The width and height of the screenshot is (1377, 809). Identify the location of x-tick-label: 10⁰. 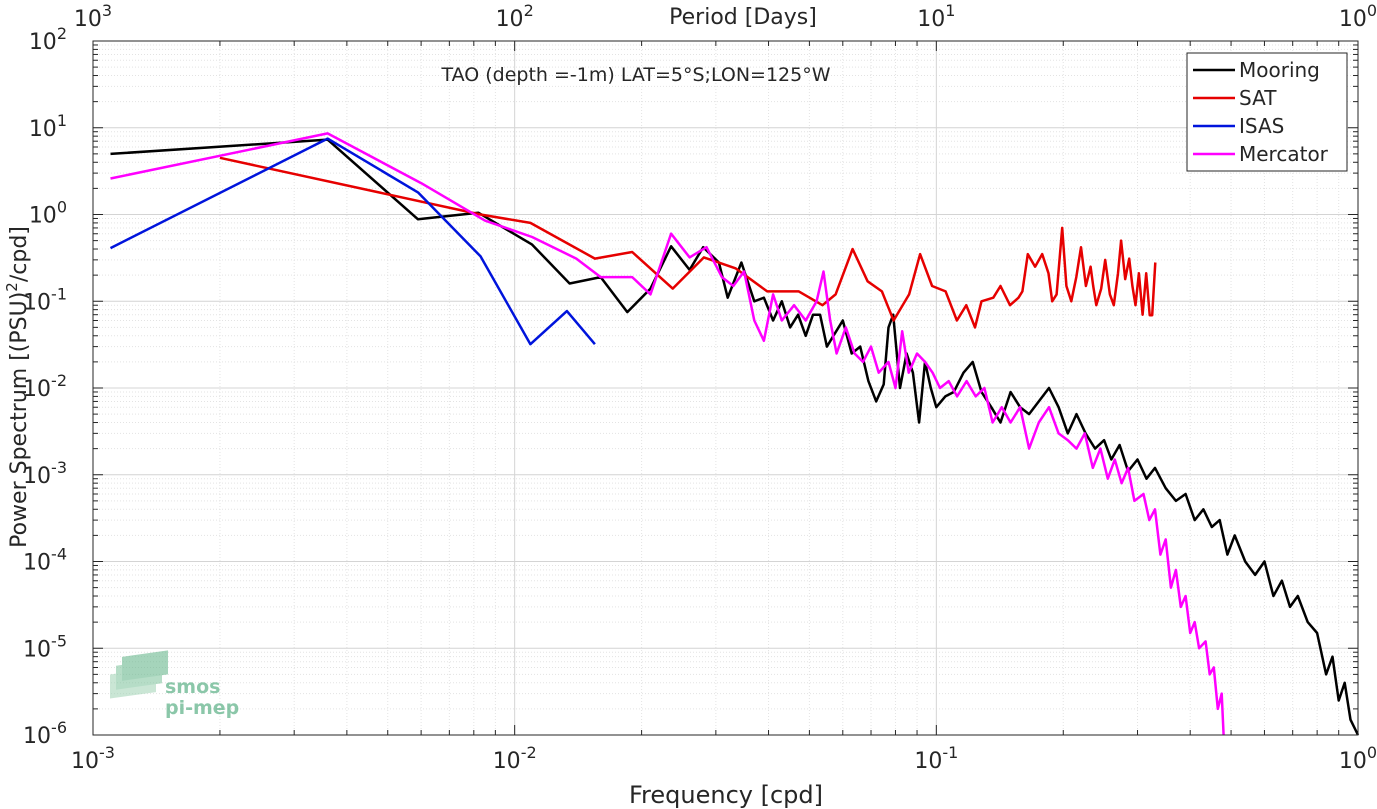
(1358, 758).